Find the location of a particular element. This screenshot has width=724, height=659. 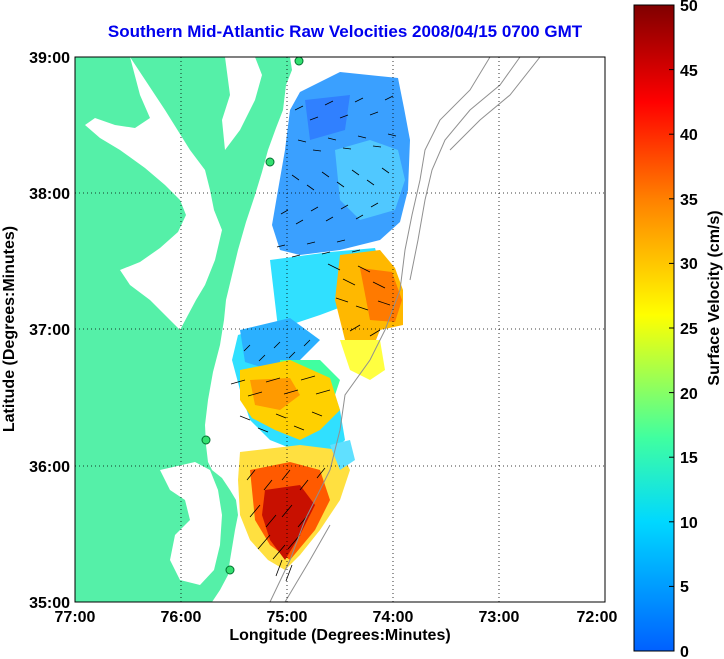

lon-tick-labels: 77:00 76:00 75:00 74:00 73:00 72:00 is located at coordinates (336, 617).